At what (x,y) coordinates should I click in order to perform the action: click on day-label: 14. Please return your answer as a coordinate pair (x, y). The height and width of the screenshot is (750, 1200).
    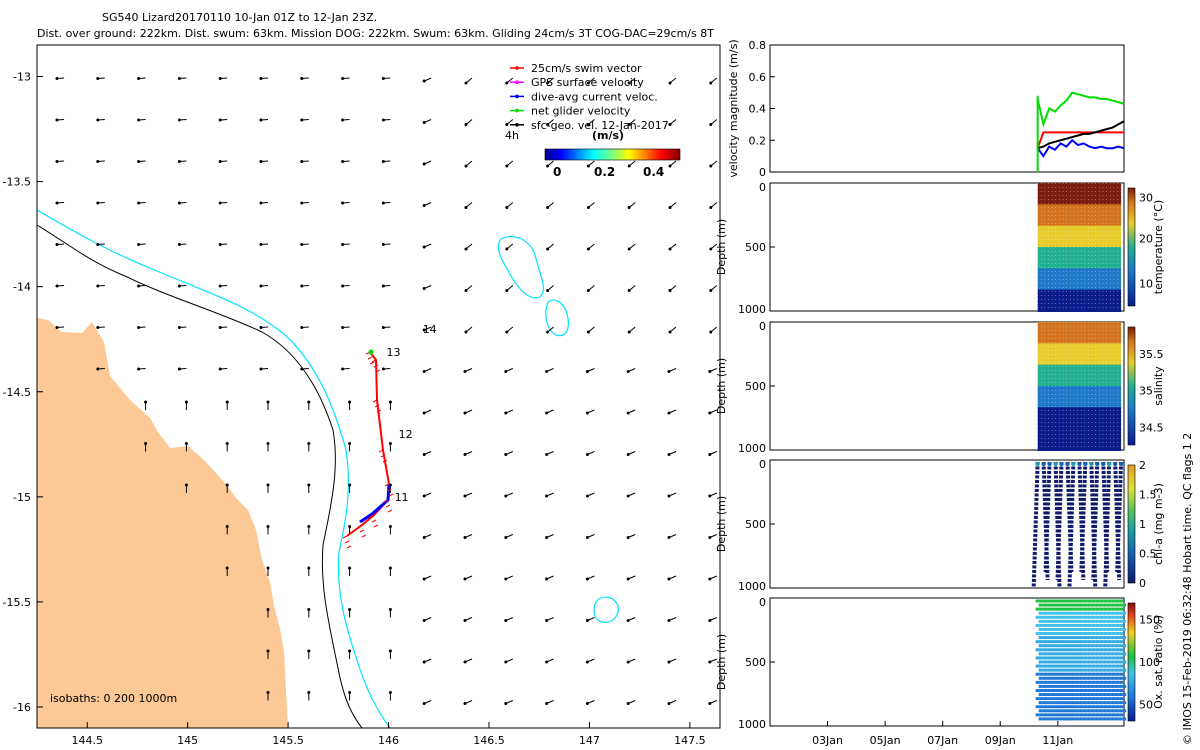
    Looking at the image, I should click on (430, 329).